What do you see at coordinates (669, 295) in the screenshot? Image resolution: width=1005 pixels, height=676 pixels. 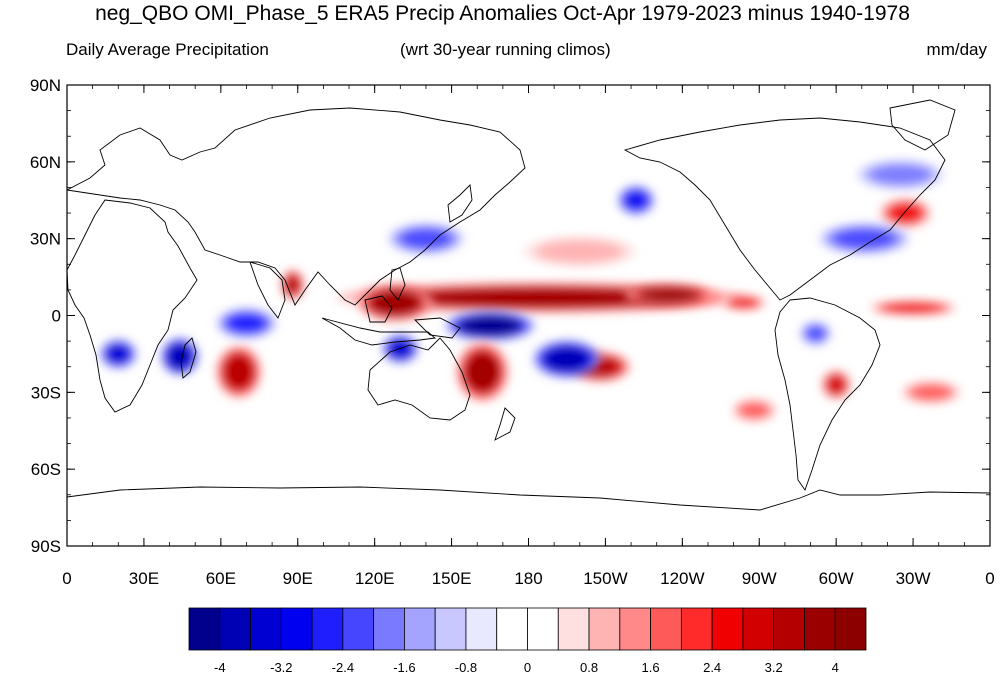 I see `anomaly-e-pacific-wet` at bounding box center [669, 295].